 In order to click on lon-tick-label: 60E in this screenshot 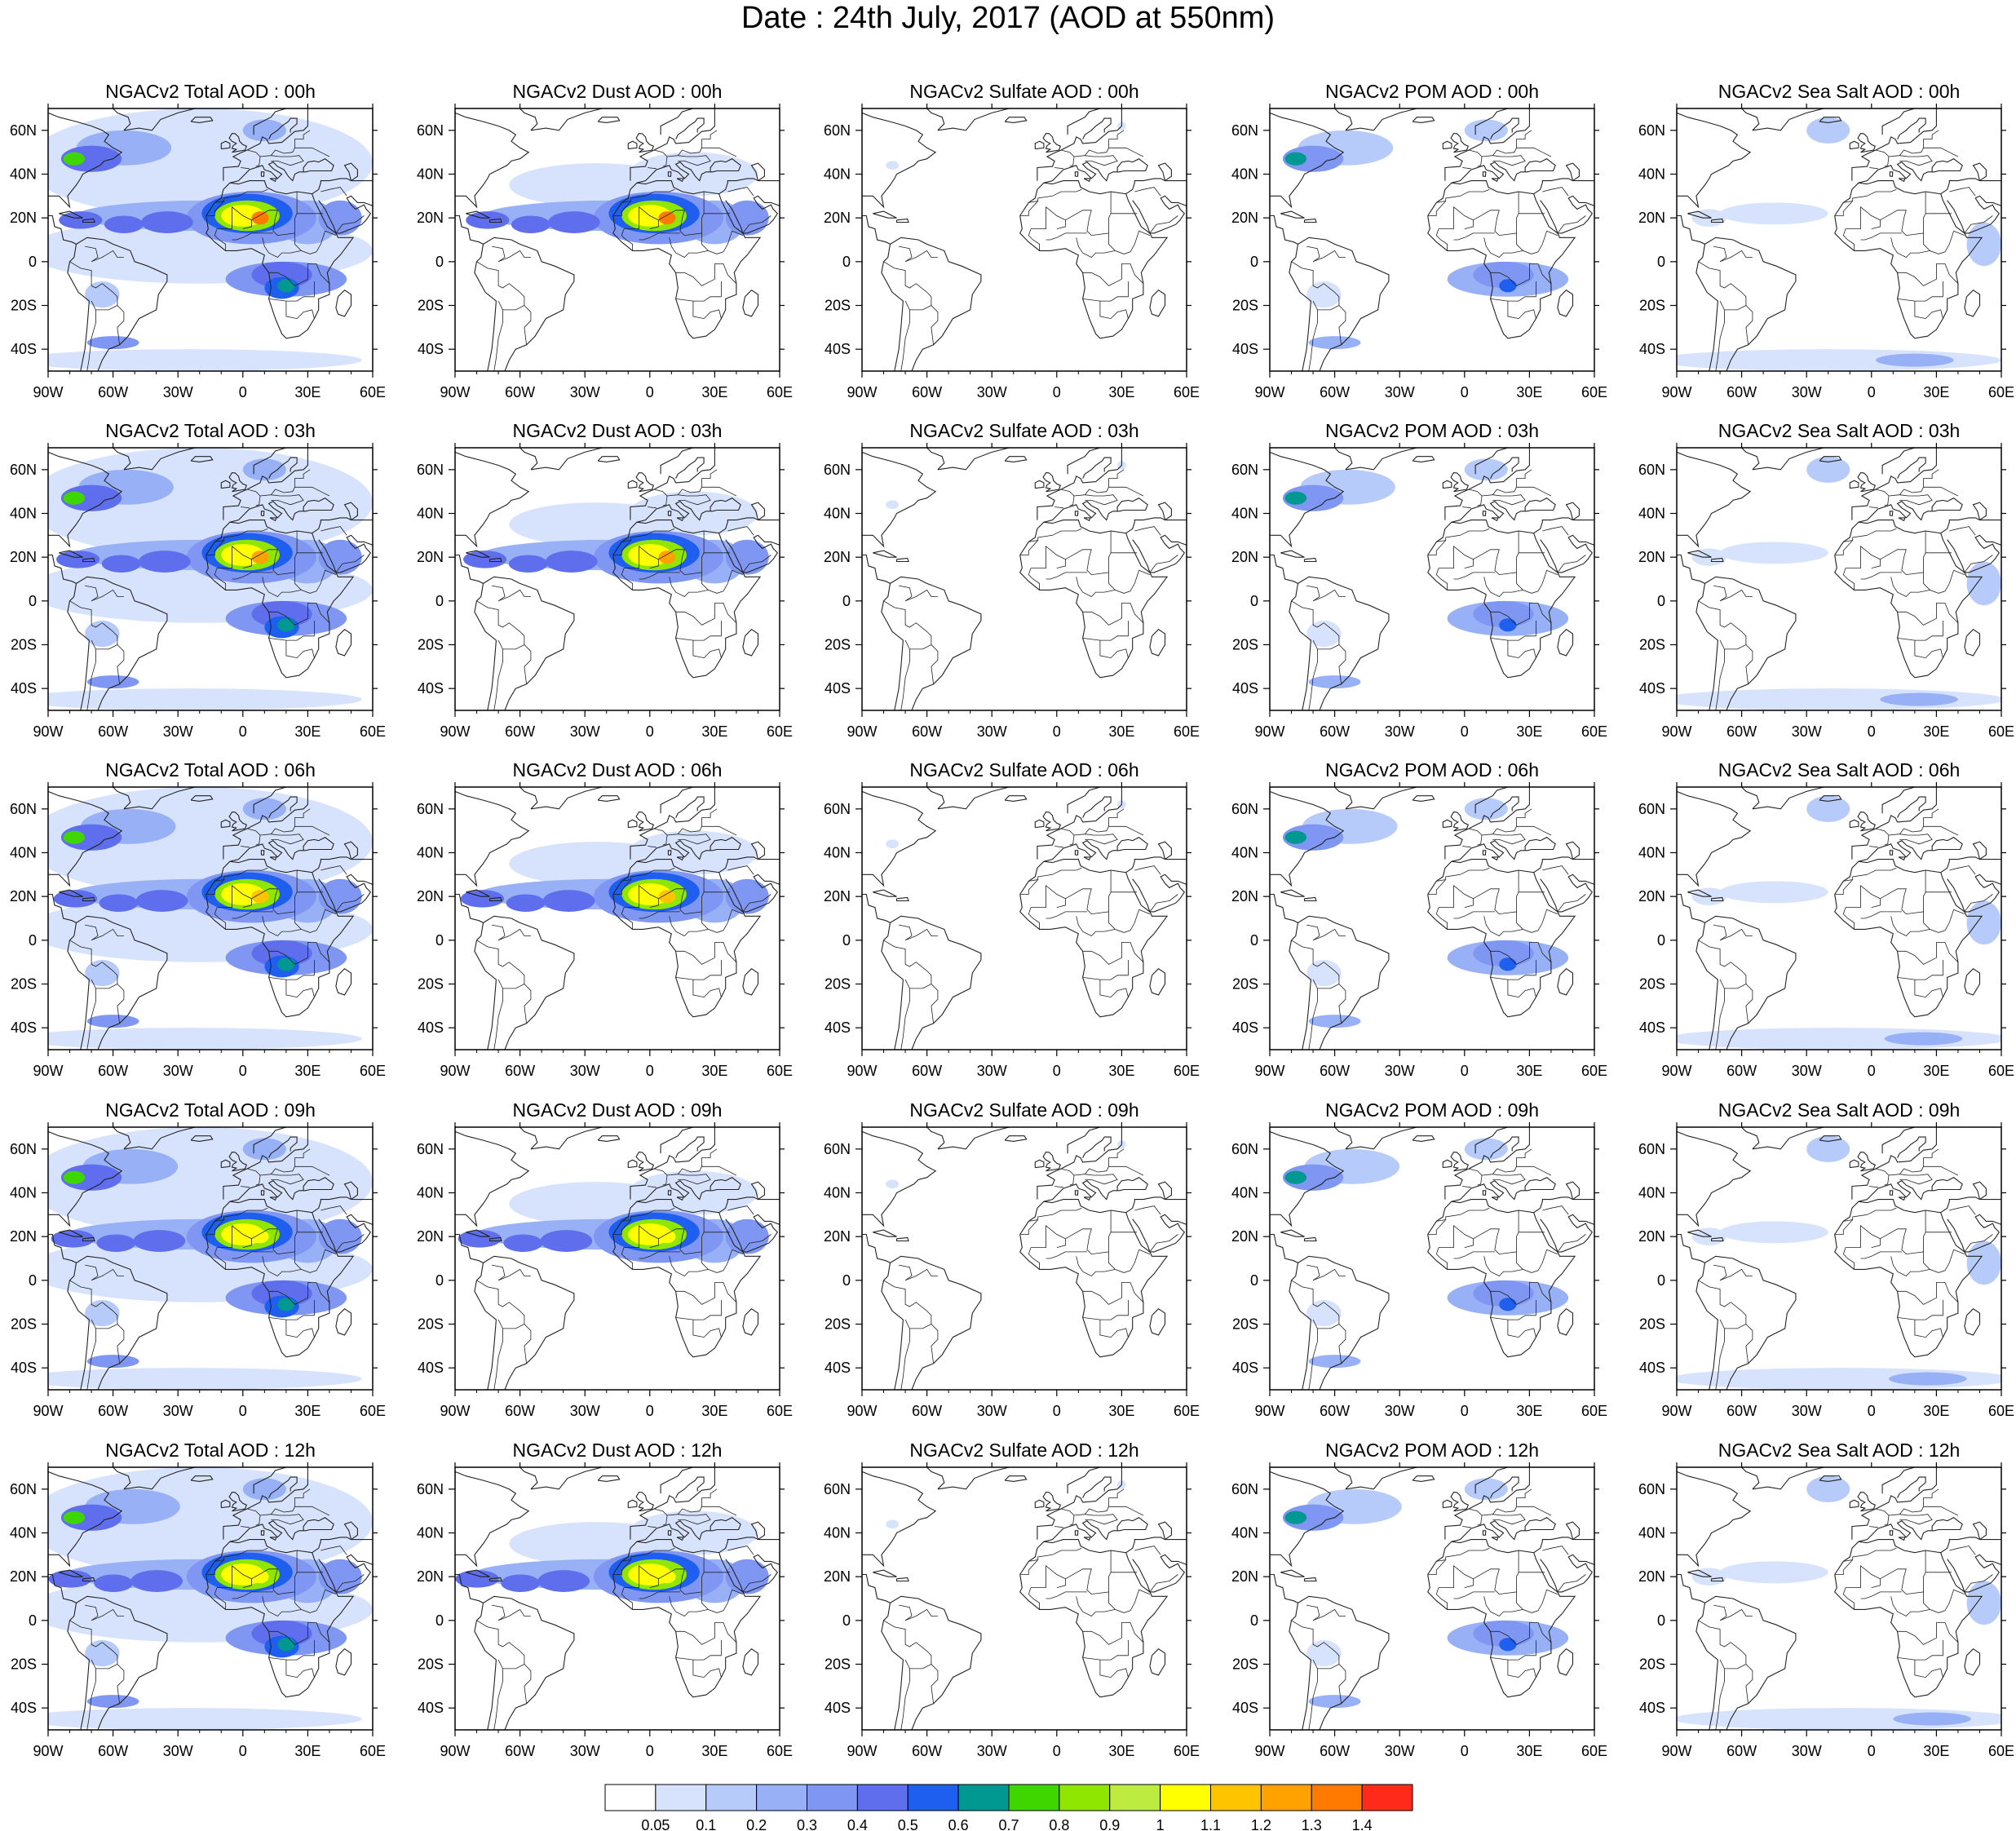, I will do `click(373, 731)`.